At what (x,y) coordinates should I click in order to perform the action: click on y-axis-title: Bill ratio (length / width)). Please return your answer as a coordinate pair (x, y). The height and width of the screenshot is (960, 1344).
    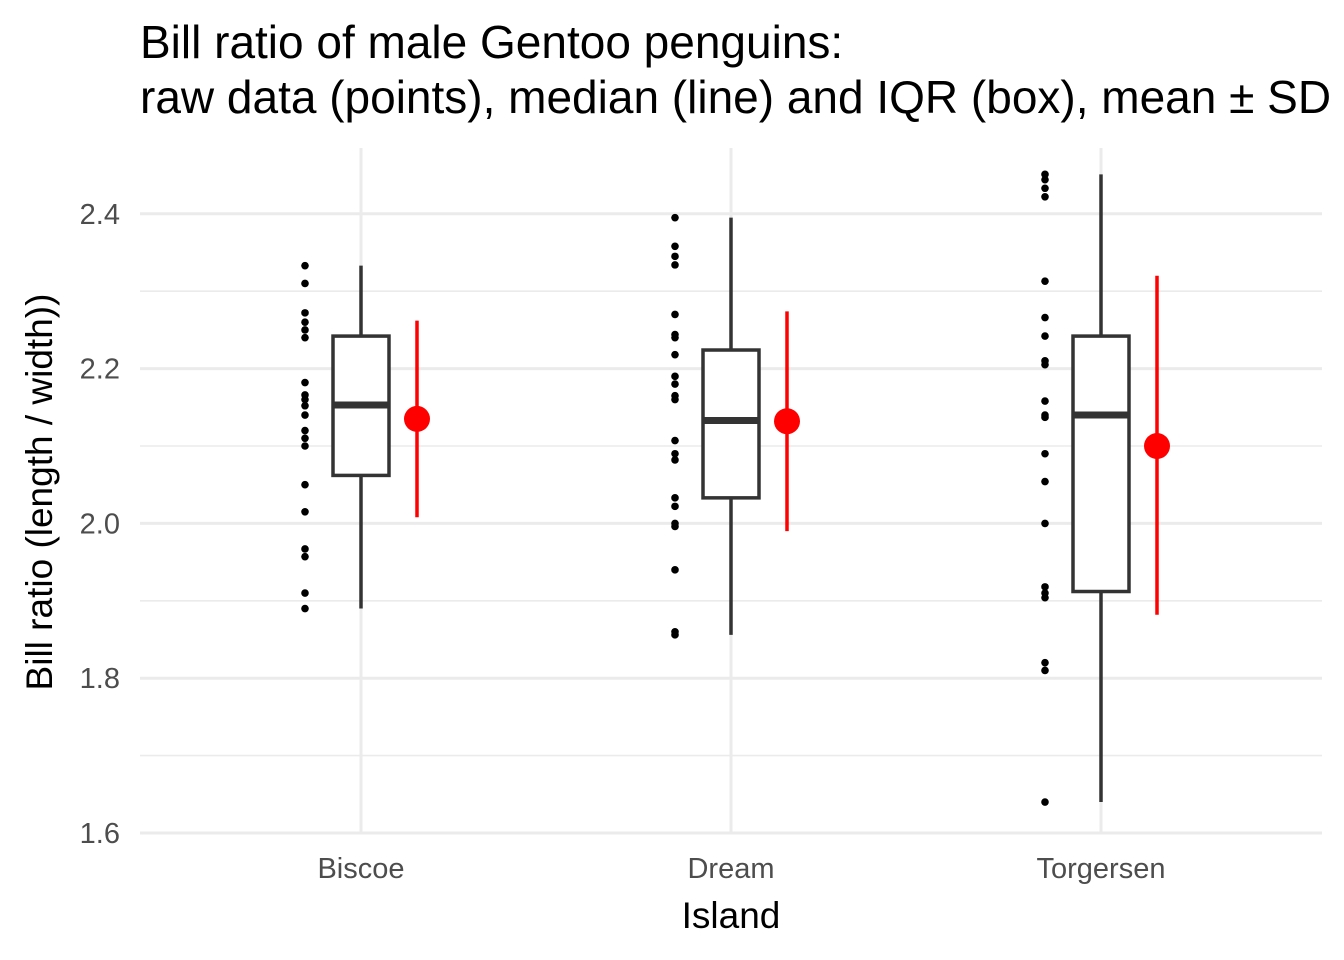
    Looking at the image, I should click on (39, 492).